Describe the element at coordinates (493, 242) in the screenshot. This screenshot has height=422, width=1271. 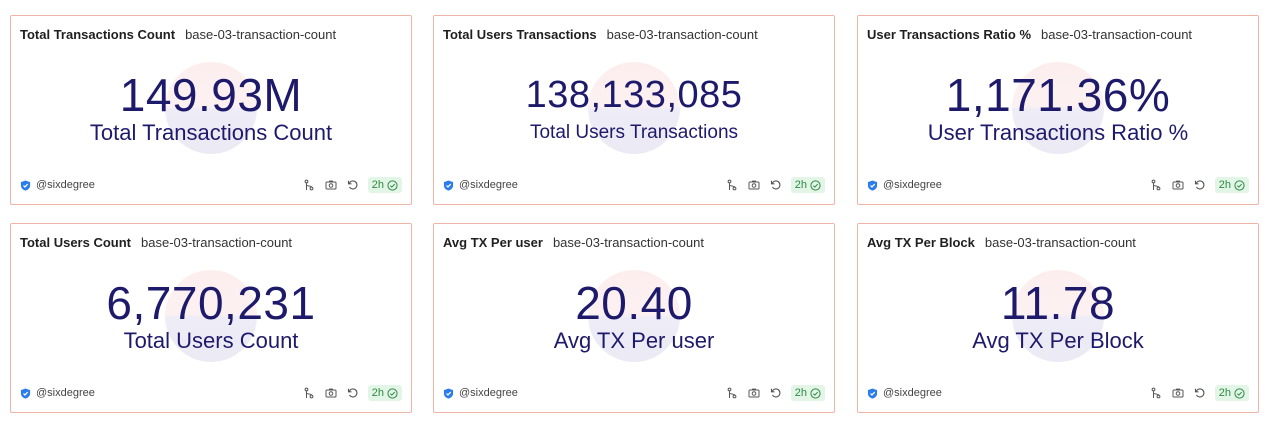
I see `card-title: Avg TX Per user` at that location.